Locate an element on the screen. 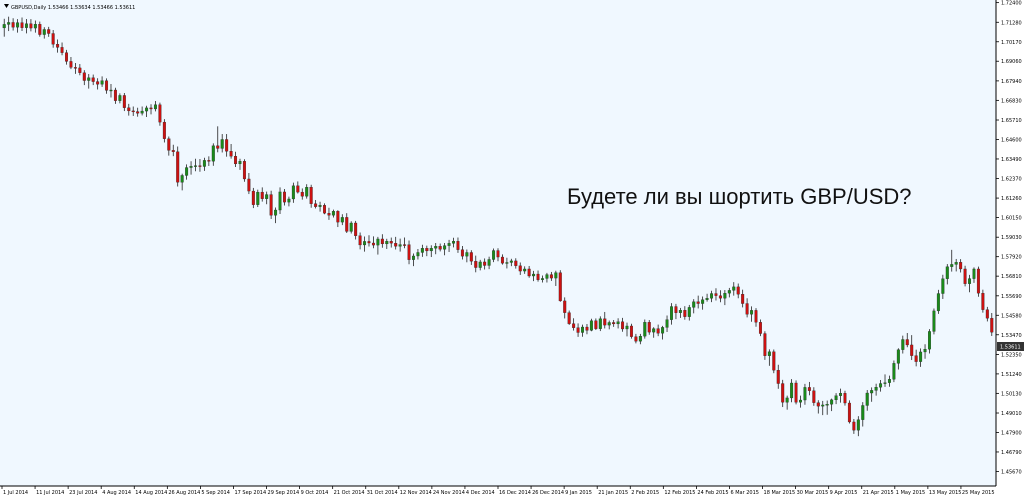 Image resolution: width=1024 pixels, height=496 pixels. time-tick-label: 16 Dec 2014 is located at coordinates (515, 493).